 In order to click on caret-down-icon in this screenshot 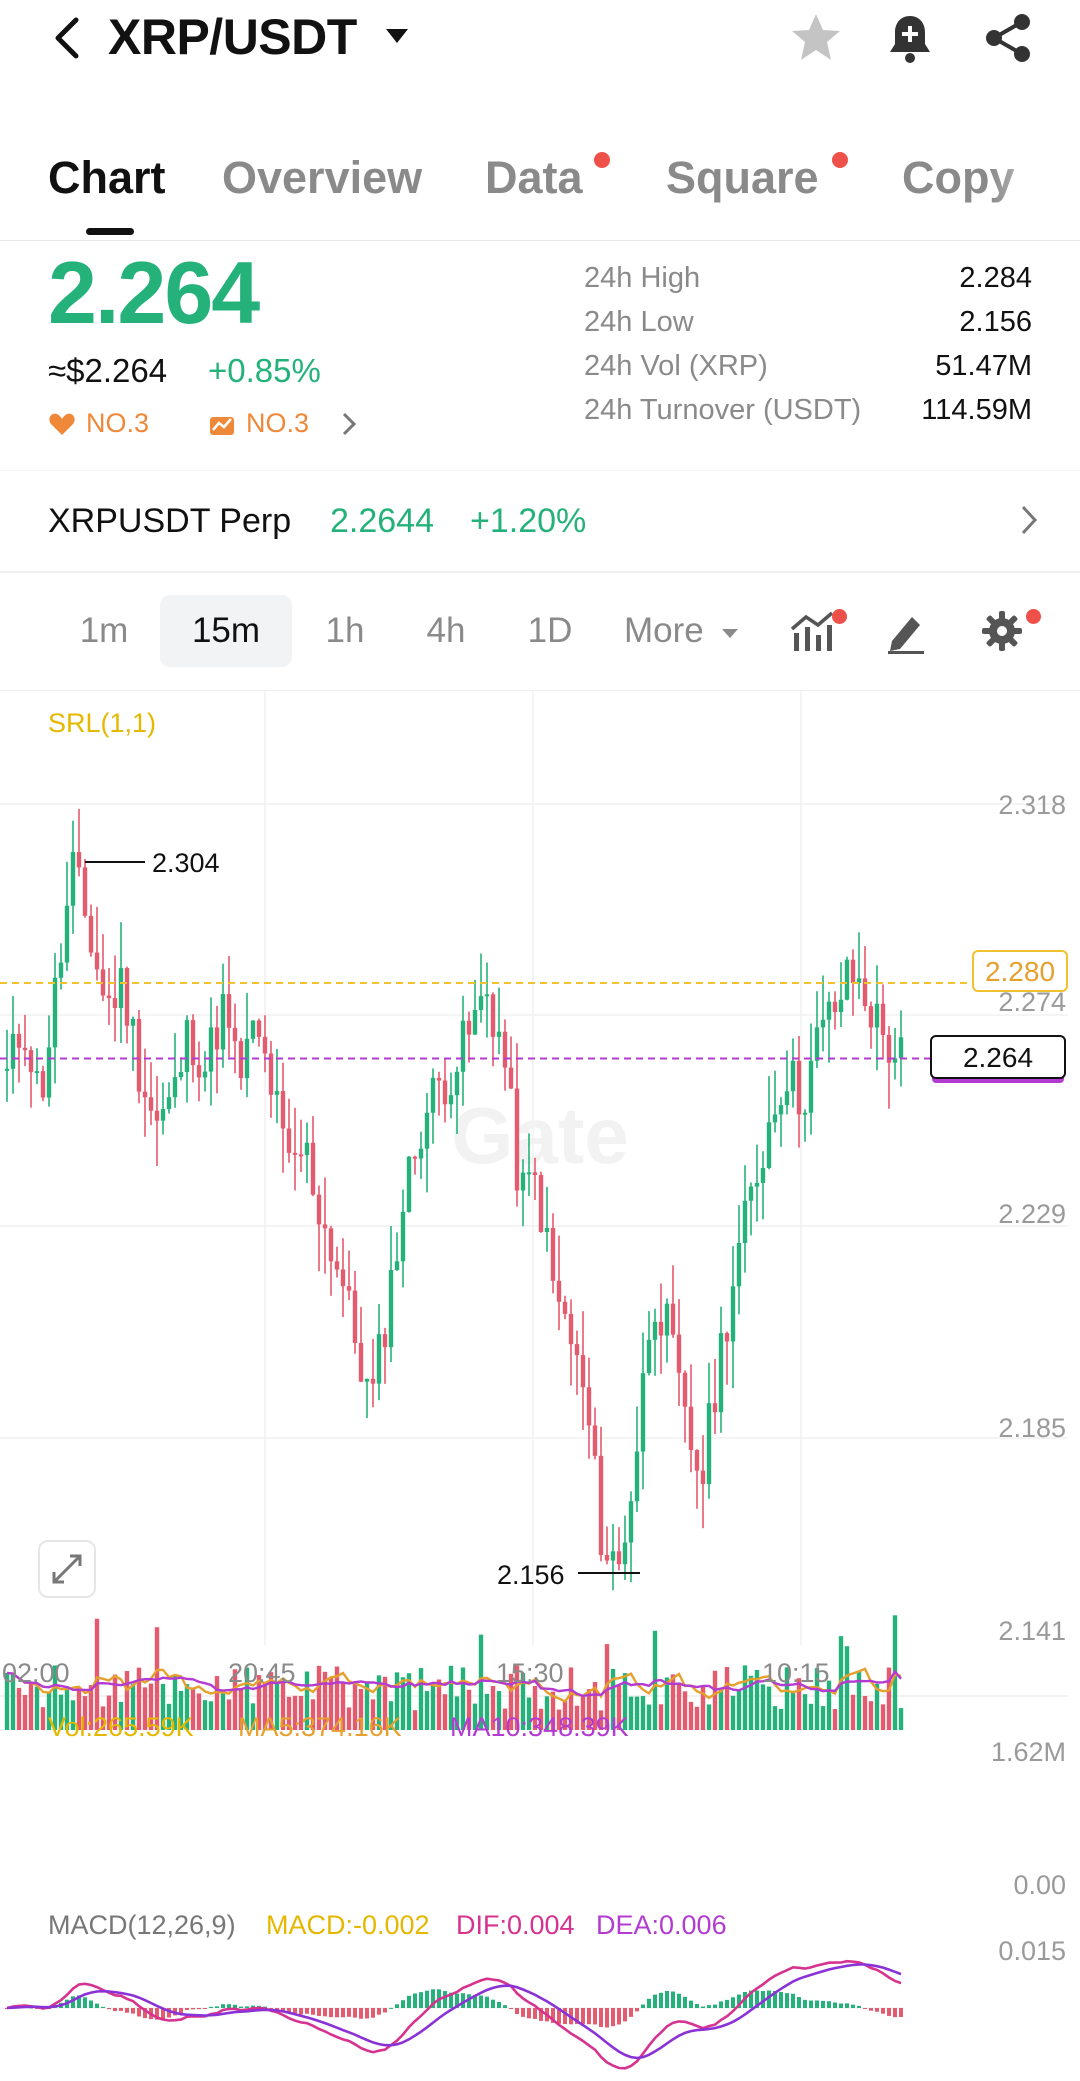, I will do `click(397, 36)`.